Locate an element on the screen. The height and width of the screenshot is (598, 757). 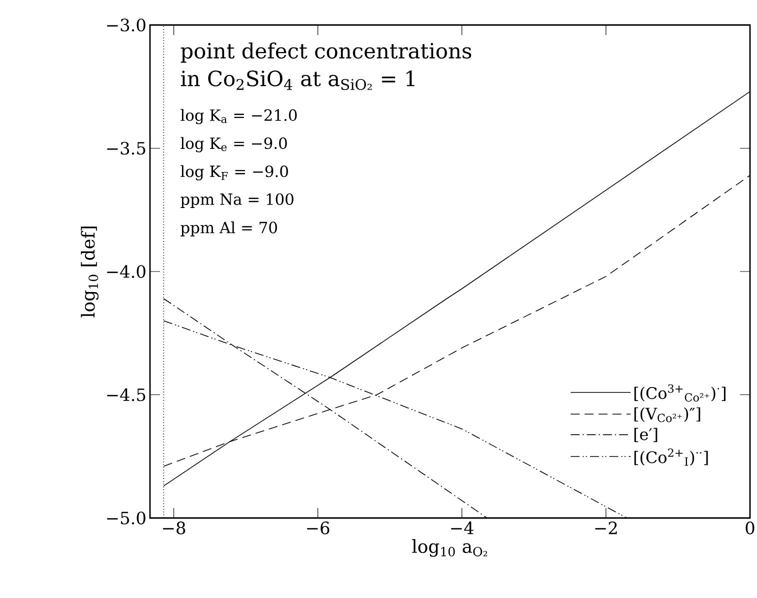
legend-label: [e′] is located at coordinates (646, 435).